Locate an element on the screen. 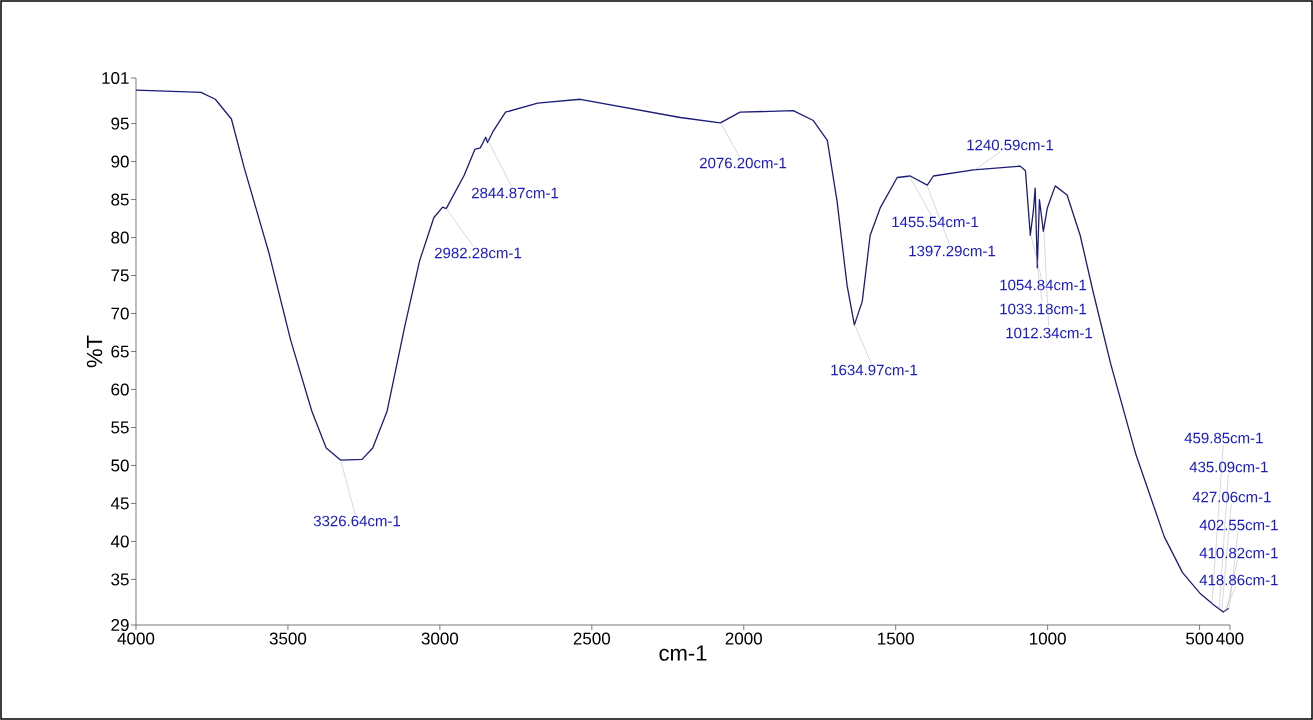  x-tick-label: 1000 is located at coordinates (1048, 638).